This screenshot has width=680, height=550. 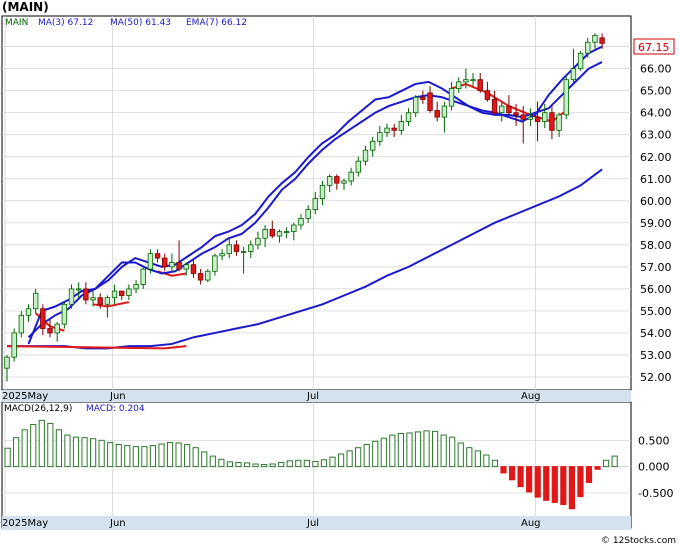 What do you see at coordinates (656, 289) in the screenshot?
I see `price-y-tick-label: 56.00` at bounding box center [656, 289].